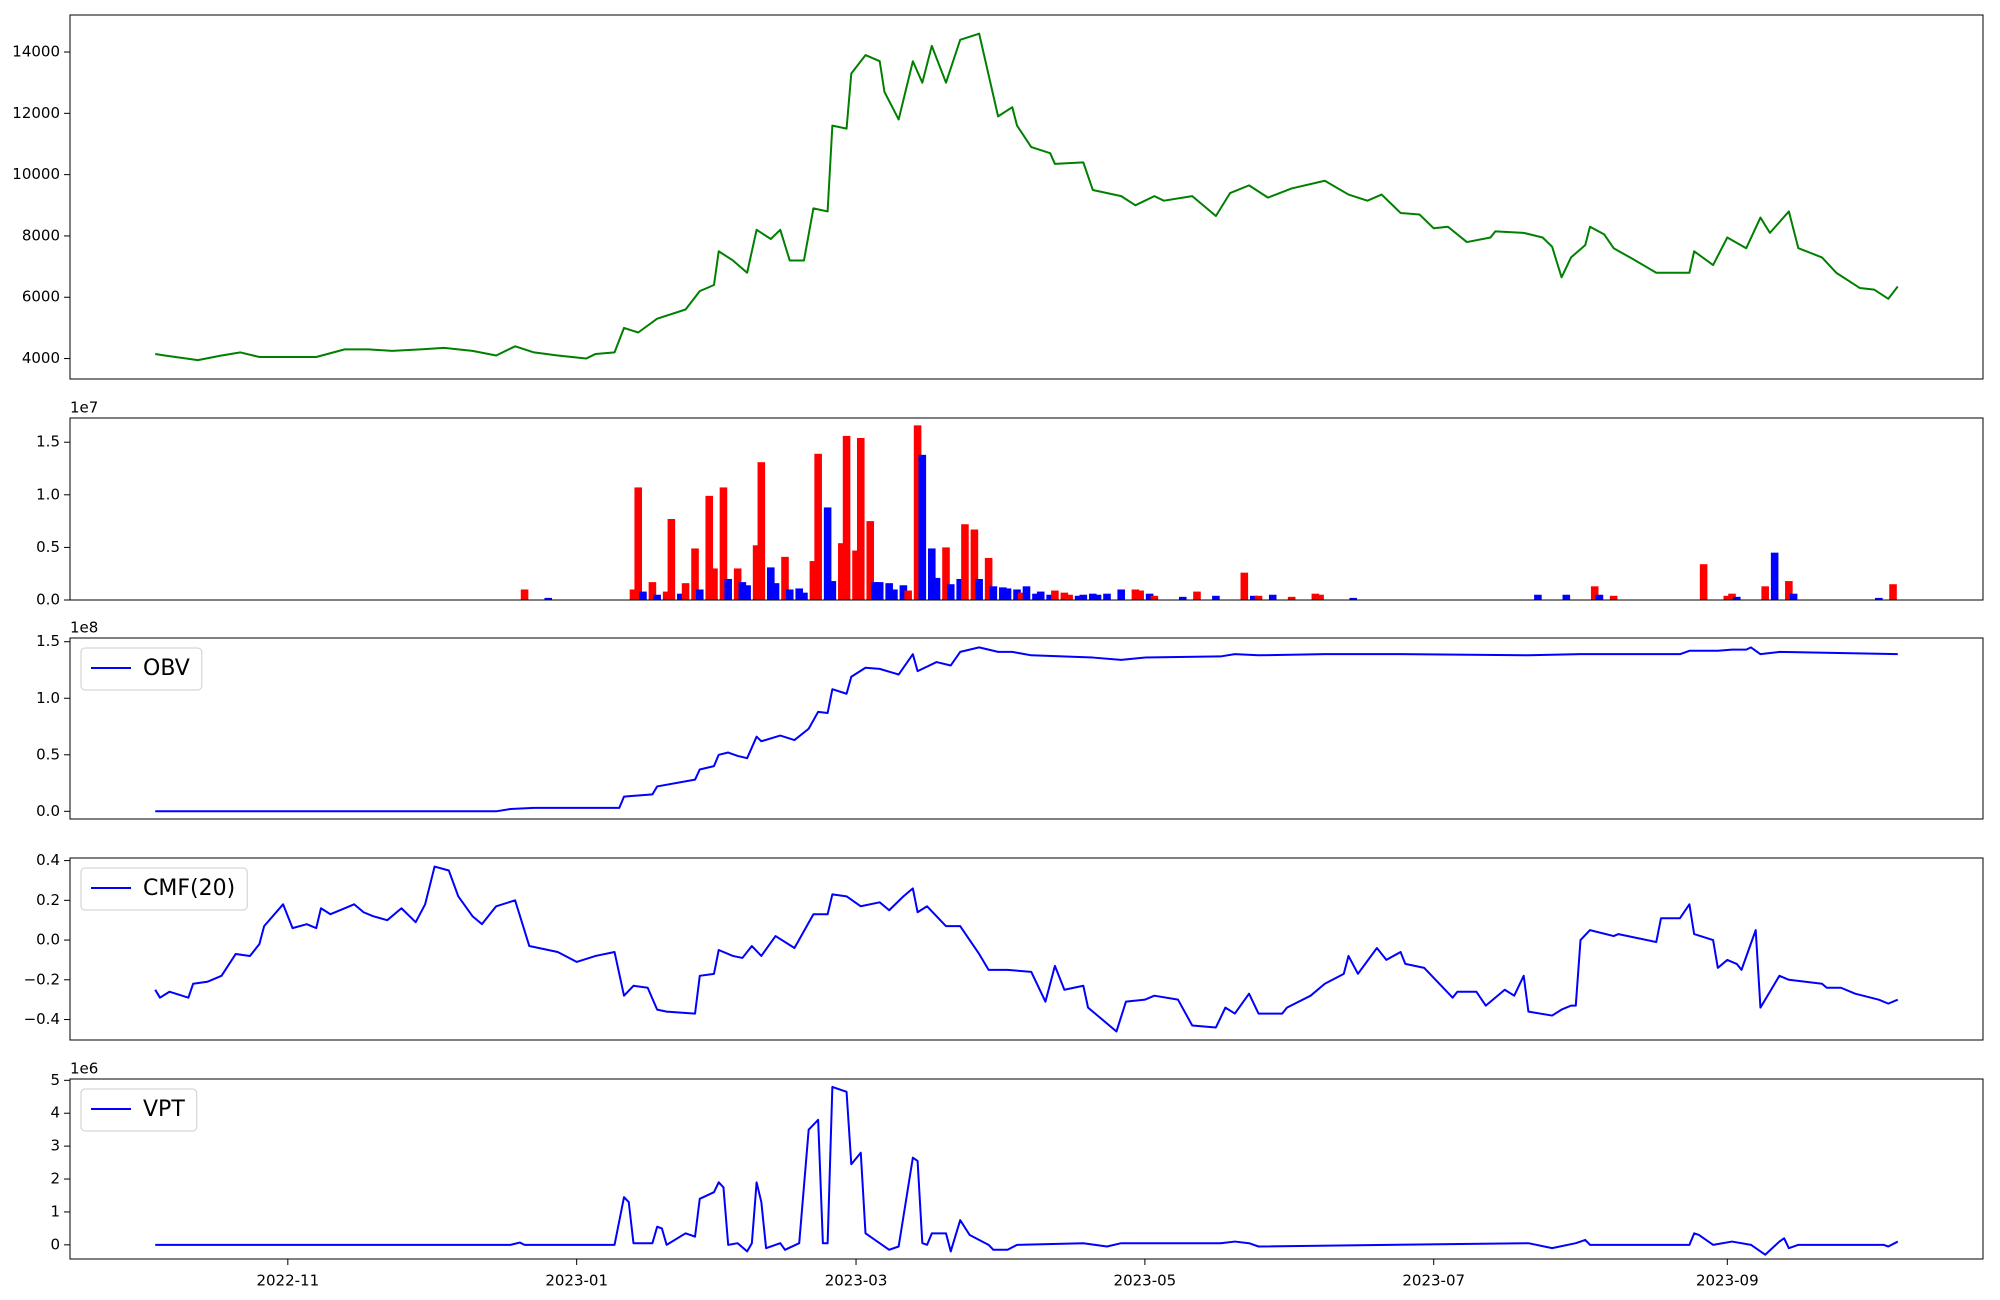 Image resolution: width=2000 pixels, height=1300 pixels. What do you see at coordinates (84, 628) in the screenshot?
I see `axis-offset-text: 1e8` at bounding box center [84, 628].